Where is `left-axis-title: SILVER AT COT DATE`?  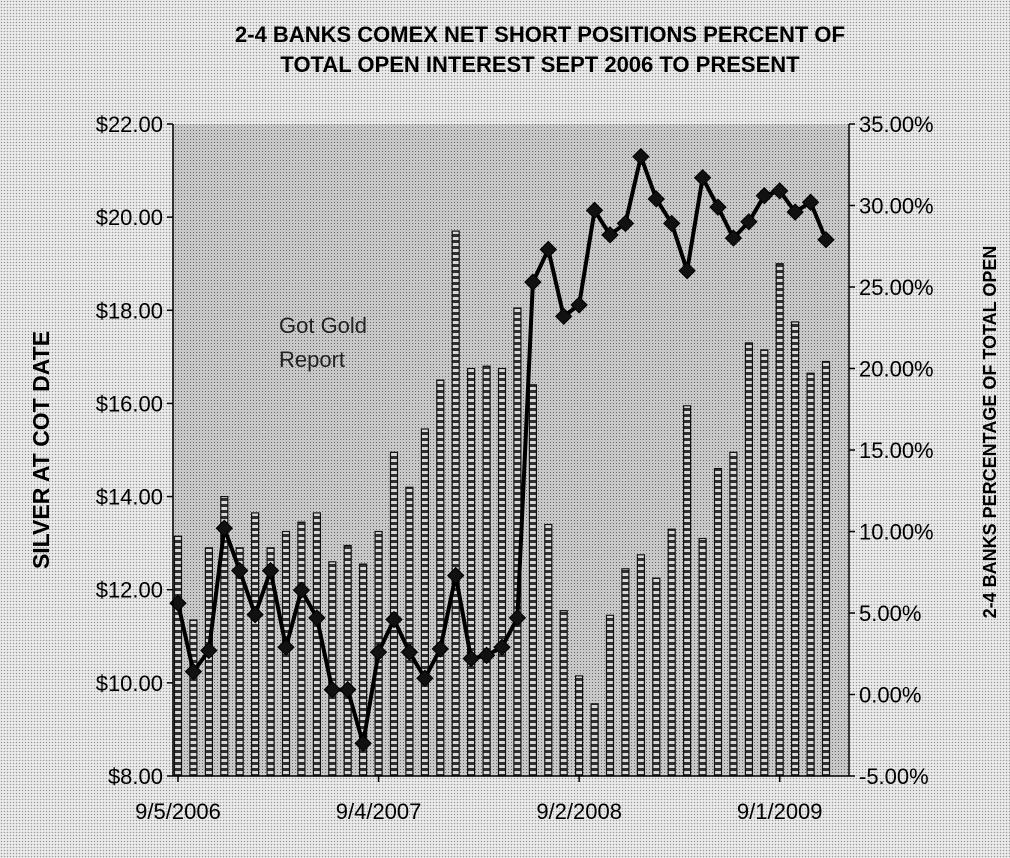 left-axis-title: SILVER AT COT DATE is located at coordinates (41, 450).